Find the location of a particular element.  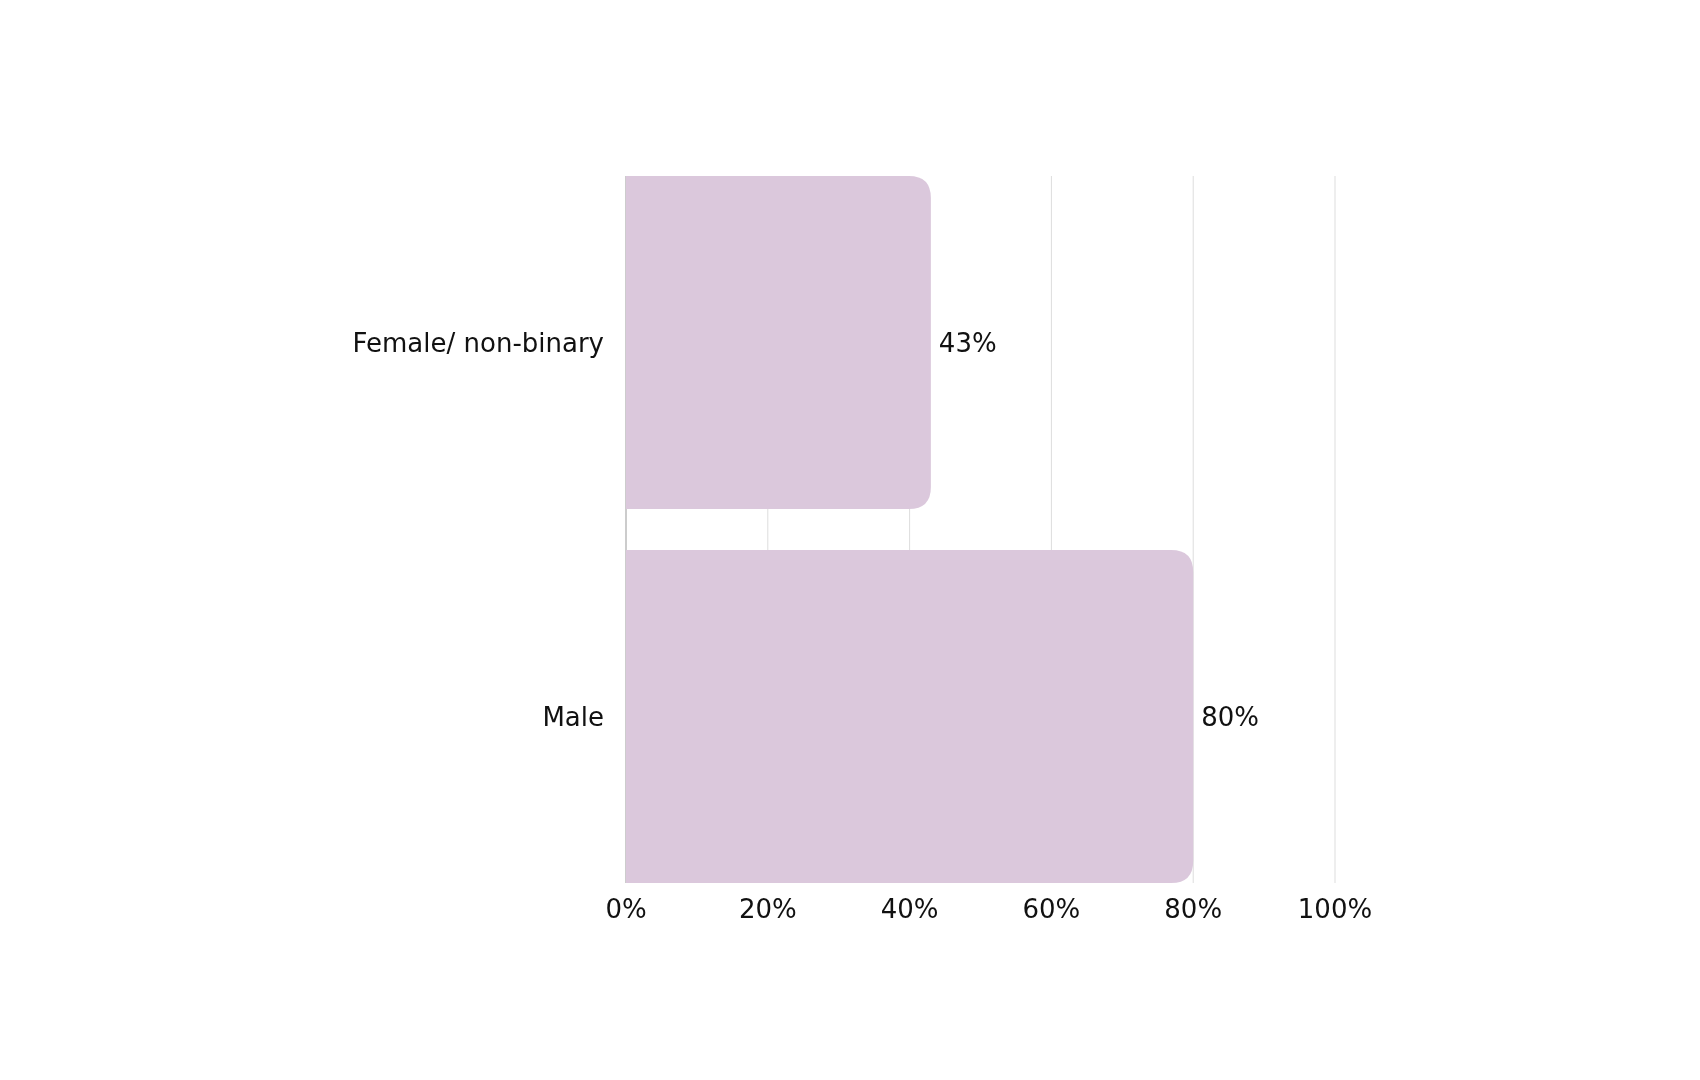

data-label: 43% is located at coordinates (967, 342).